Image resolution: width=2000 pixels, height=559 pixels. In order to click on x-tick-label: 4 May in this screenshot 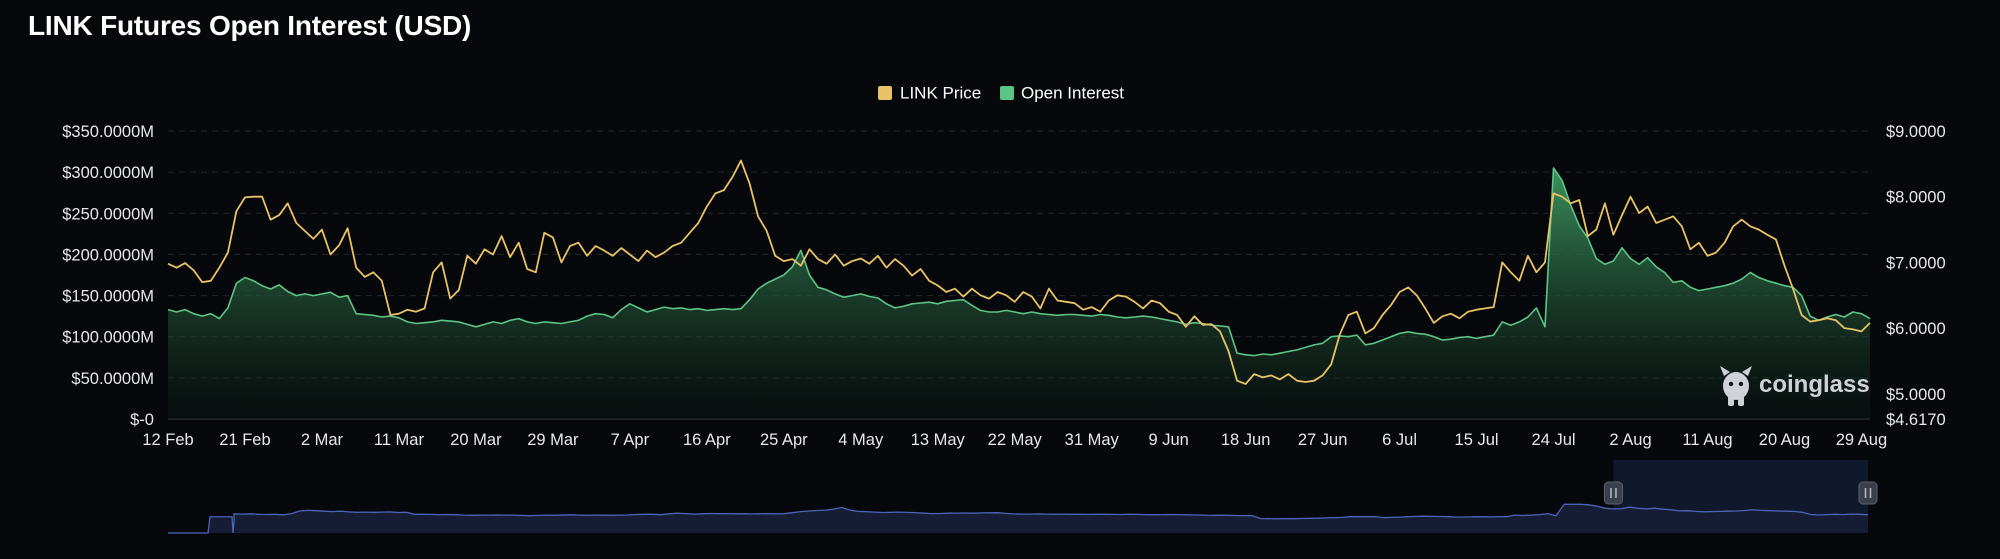, I will do `click(861, 440)`.